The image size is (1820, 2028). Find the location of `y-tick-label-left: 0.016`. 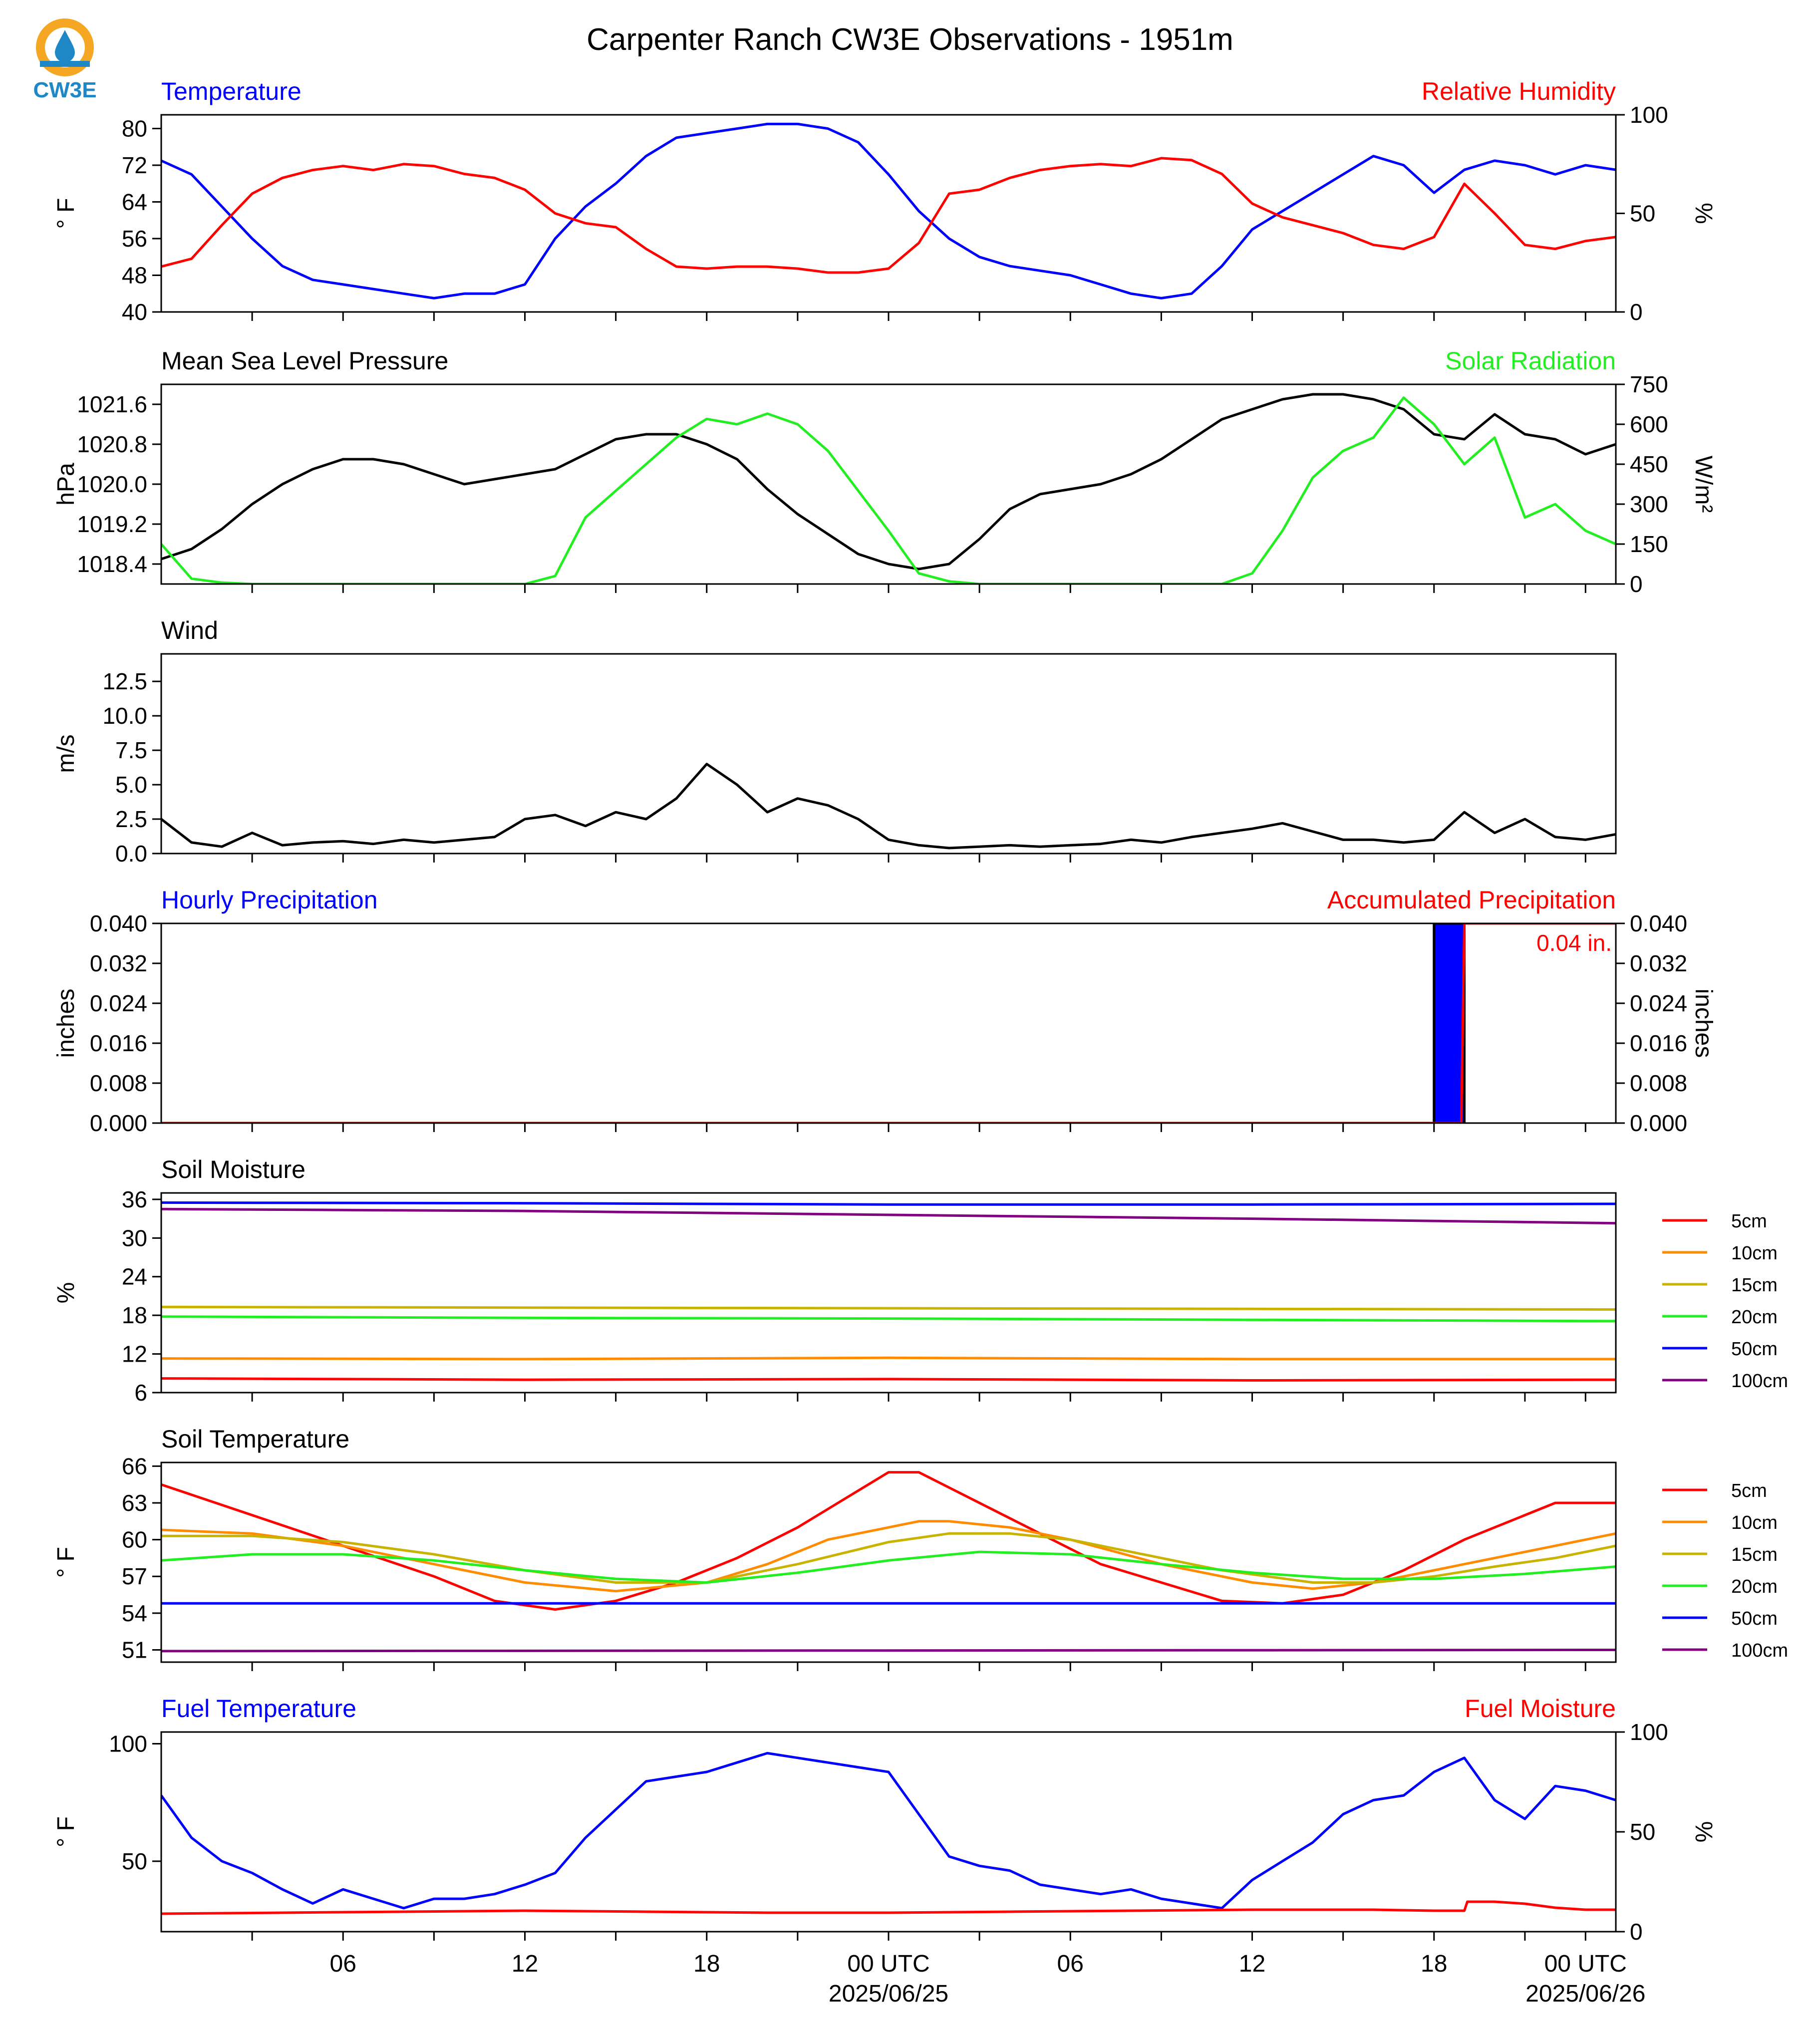

y-tick-label-left: 0.016 is located at coordinates (118, 1043).